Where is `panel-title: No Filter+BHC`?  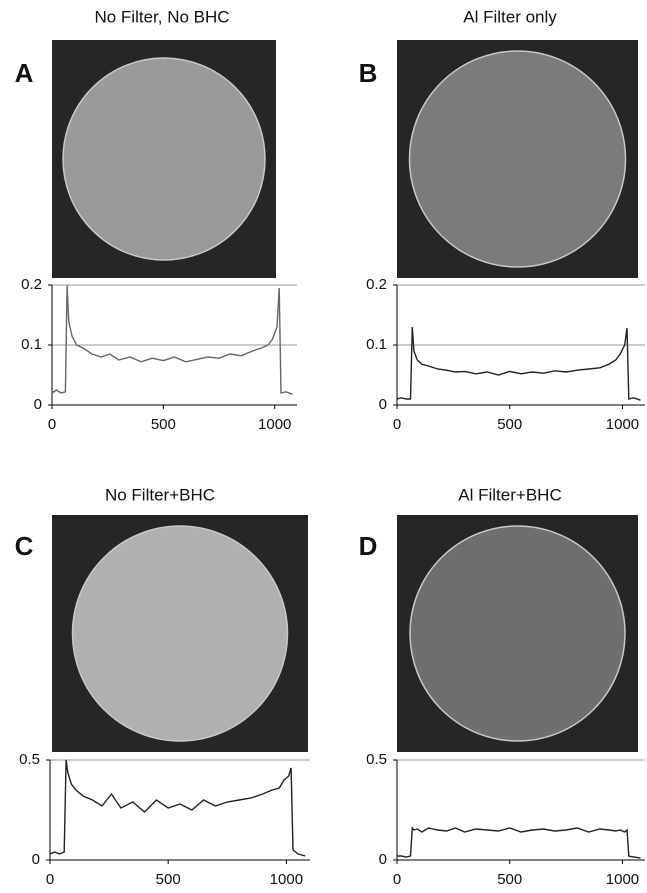 panel-title: No Filter+BHC is located at coordinates (160, 494).